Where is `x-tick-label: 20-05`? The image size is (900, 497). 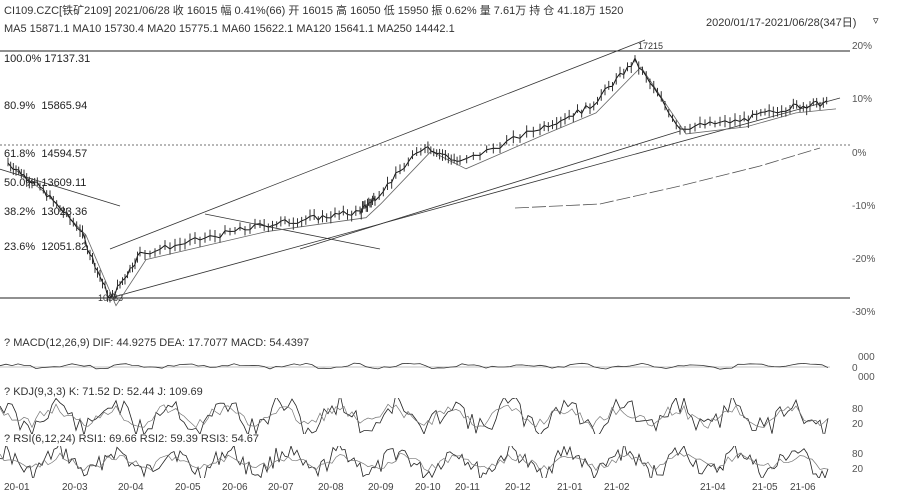 x-tick-label: 20-05 is located at coordinates (188, 487).